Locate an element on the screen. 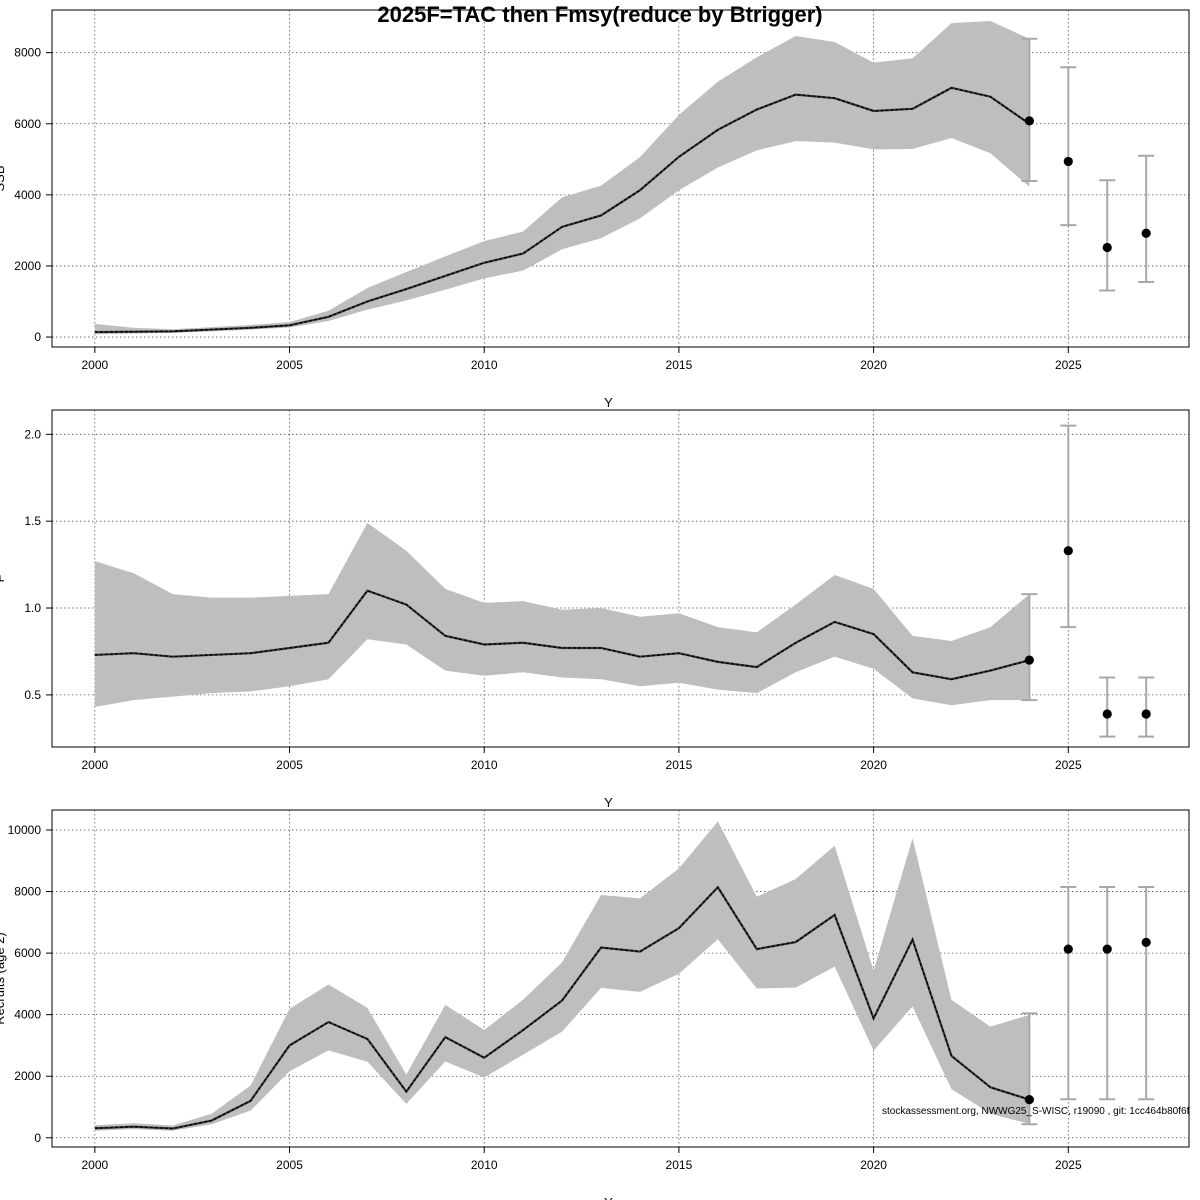  y-tick-label: 0.5 is located at coordinates (32, 695).